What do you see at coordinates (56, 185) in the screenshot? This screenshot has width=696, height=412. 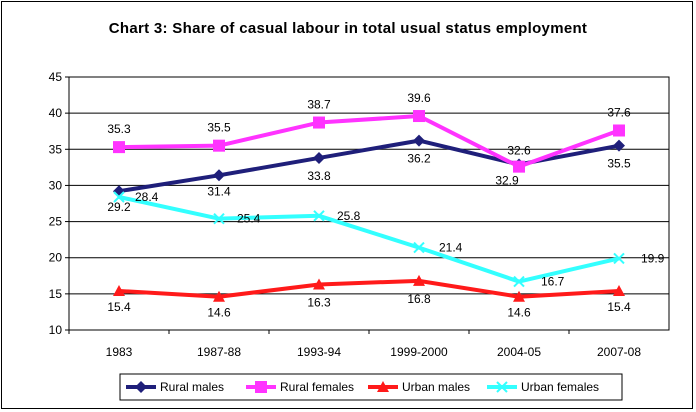 I see `y-tick-label: 30` at bounding box center [56, 185].